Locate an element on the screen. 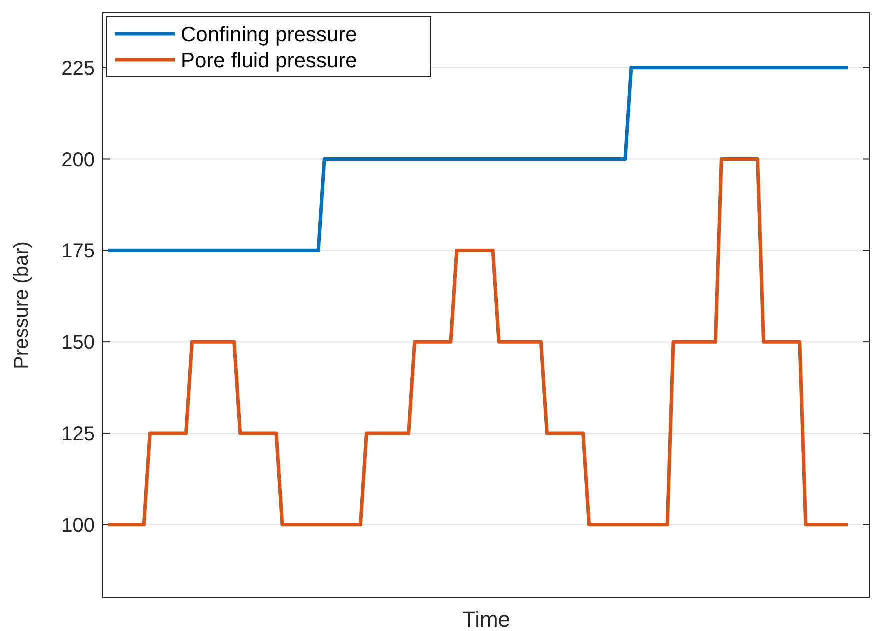  legend-label: Confining pressure is located at coordinates (269, 34).